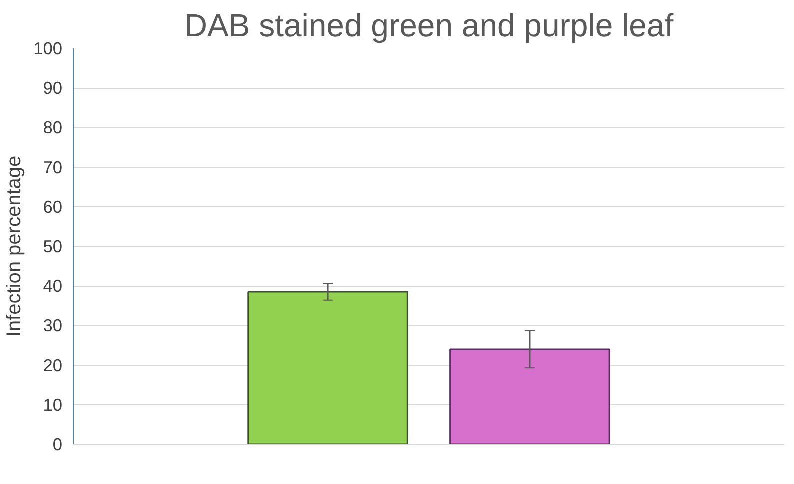 This screenshot has height=484, width=794. Describe the element at coordinates (48, 48) in the screenshot. I see `y-tick-label: 100` at that location.